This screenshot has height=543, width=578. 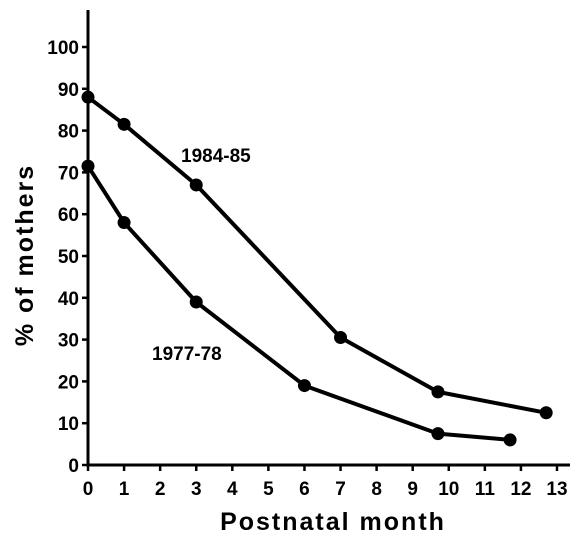 I want to click on x-ticks: 0 1 2 3 4 5 6 7 8 9 10 11 12 13, so click(x=325, y=482).